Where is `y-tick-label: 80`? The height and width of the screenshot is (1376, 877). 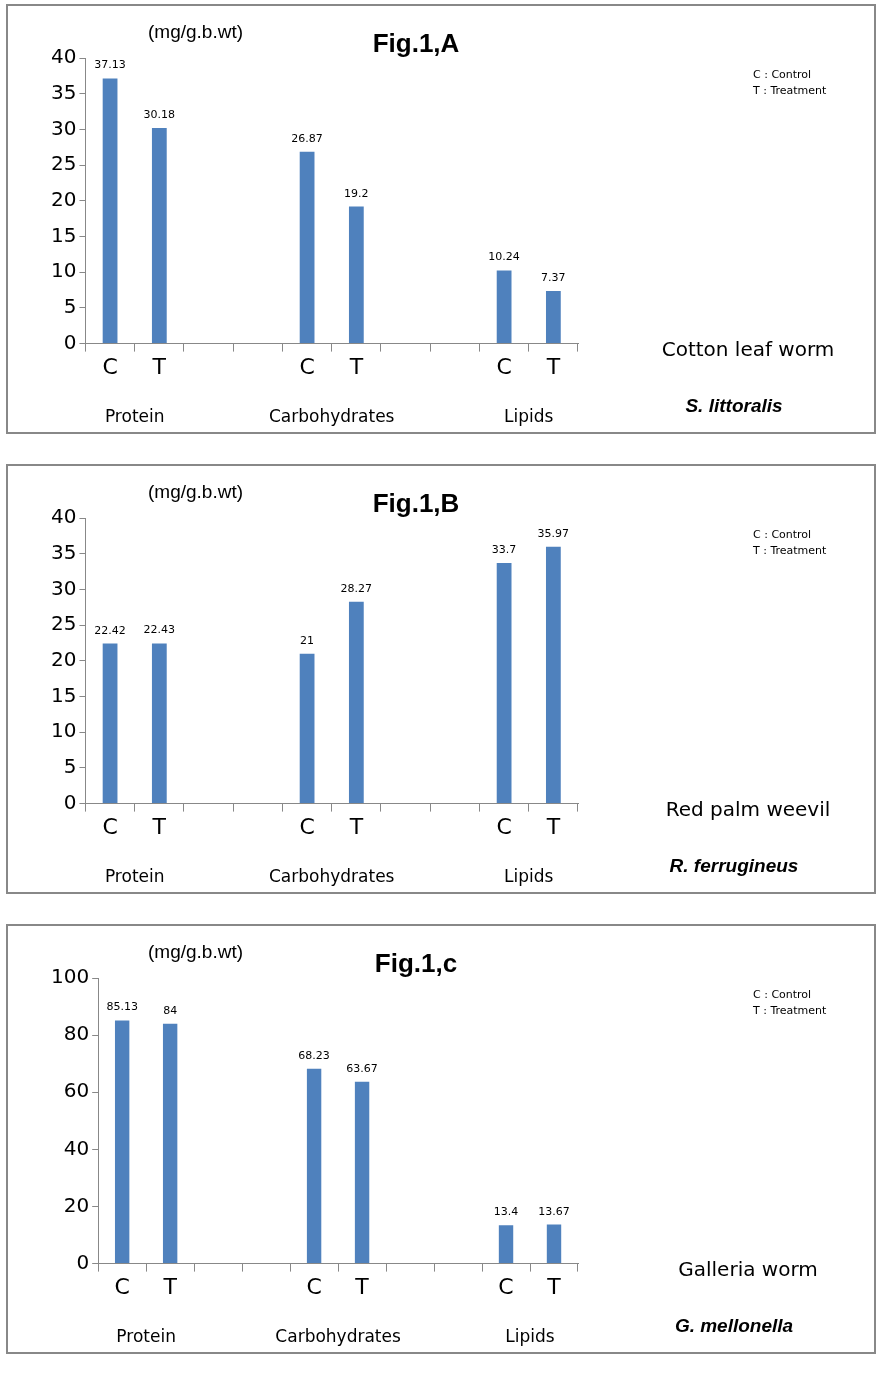 y-tick-label: 80 is located at coordinates (76, 1033).